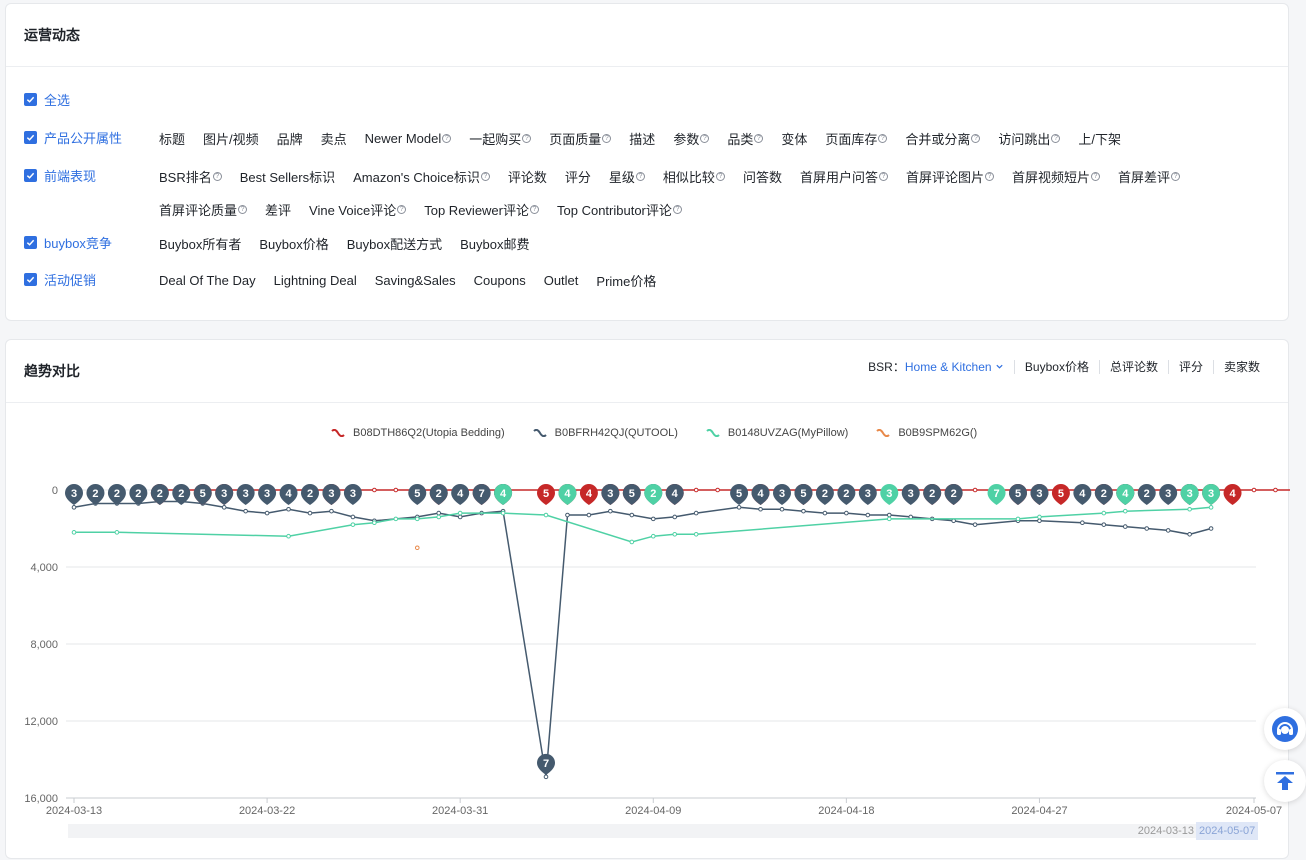  Describe the element at coordinates (203, 209) in the screenshot. I see `filter-item: 首屏评论质量?` at that location.